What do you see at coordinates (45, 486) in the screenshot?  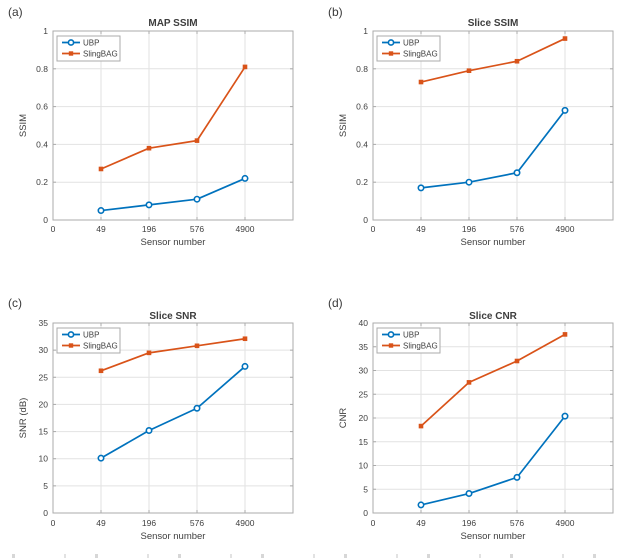 I see `y-tick-label: 5` at bounding box center [45, 486].